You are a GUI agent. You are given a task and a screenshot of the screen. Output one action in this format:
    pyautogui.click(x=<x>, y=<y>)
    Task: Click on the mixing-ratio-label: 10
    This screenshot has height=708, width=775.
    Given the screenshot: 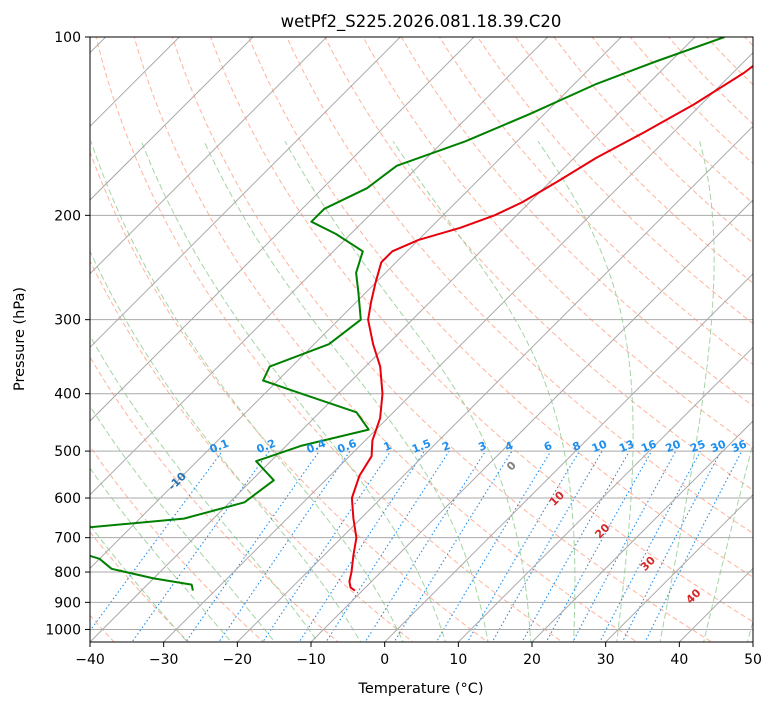 What is the action you would take?
    pyautogui.click(x=599, y=446)
    